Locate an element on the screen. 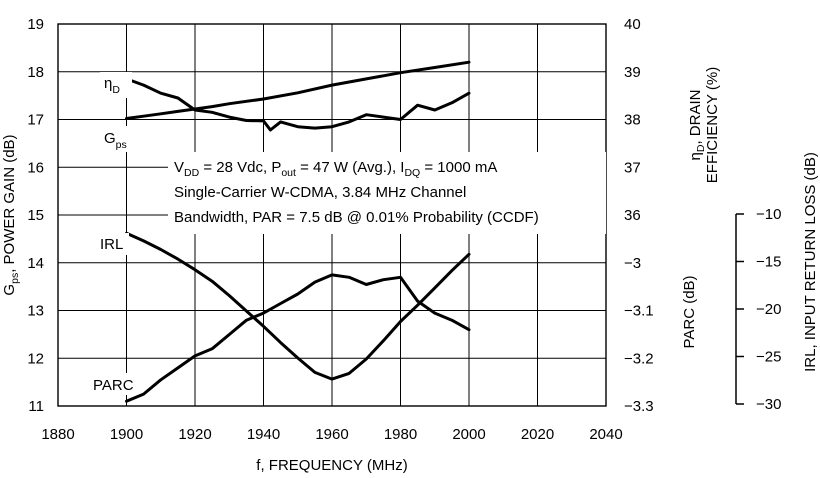  series-d-line is located at coordinates (298, 90).